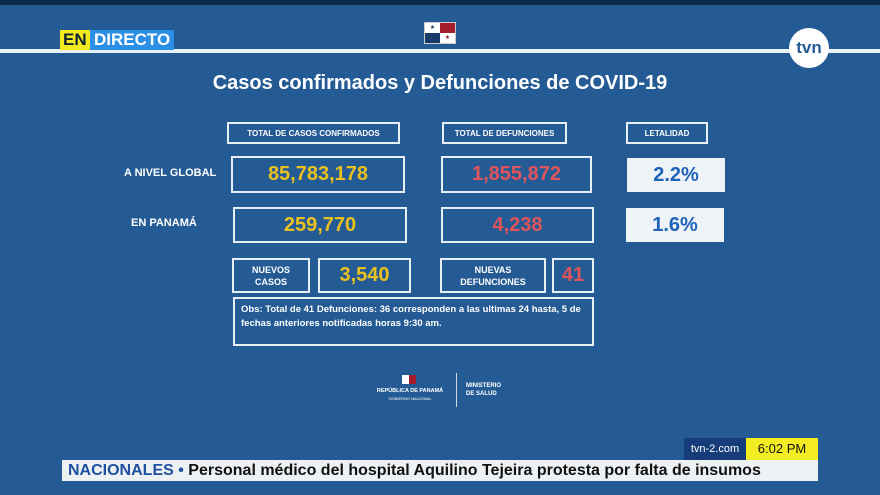 The image size is (880, 495). I want to click on label-line: NUEVAS, so click(493, 269).